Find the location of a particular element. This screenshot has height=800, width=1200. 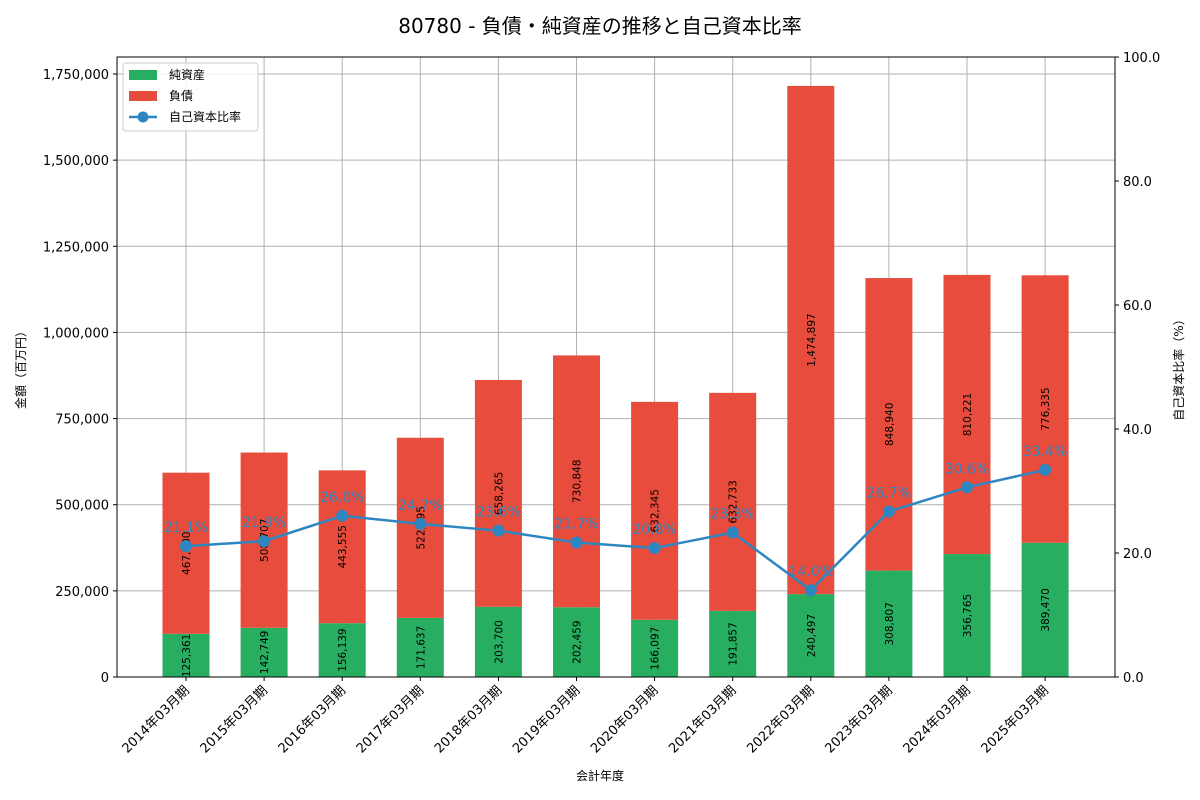

ratio-polyline is located at coordinates (615, 530).